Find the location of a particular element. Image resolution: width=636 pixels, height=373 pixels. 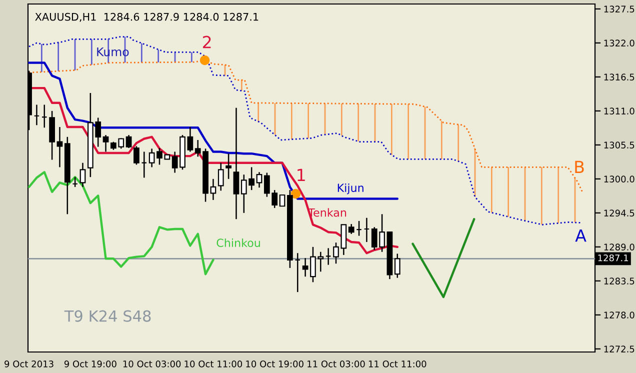

y-tick-label: 1272.5 is located at coordinates (619, 349).